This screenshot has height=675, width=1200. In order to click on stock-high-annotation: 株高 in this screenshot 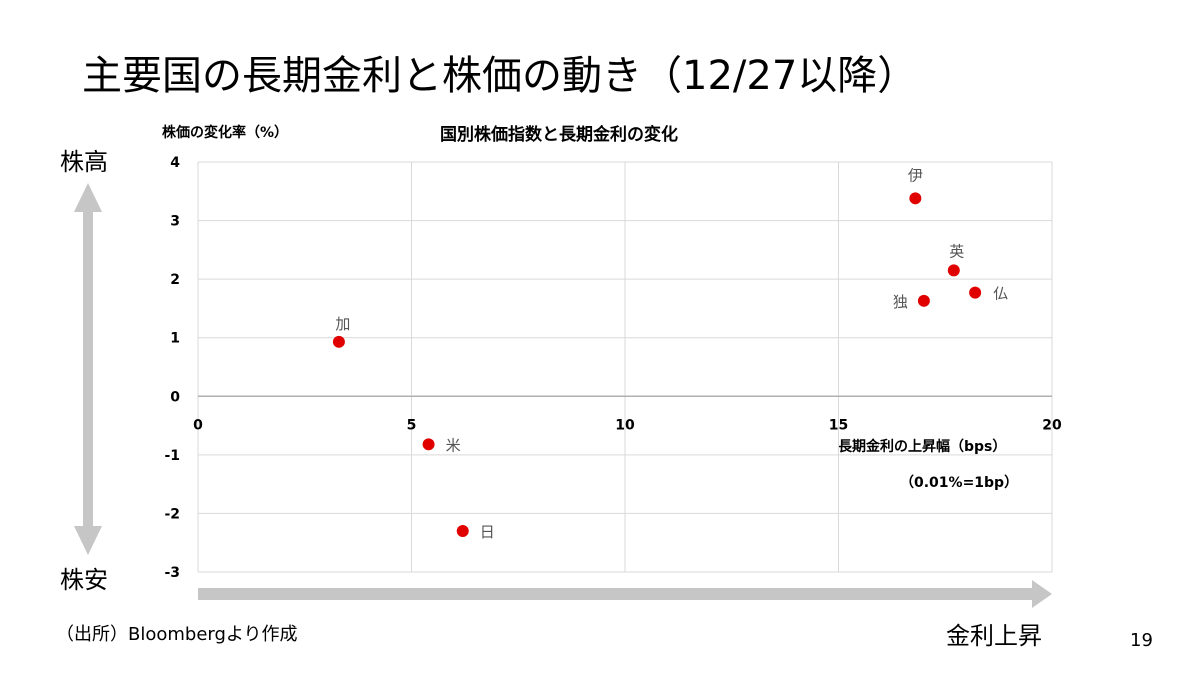, I will do `click(84, 162)`.